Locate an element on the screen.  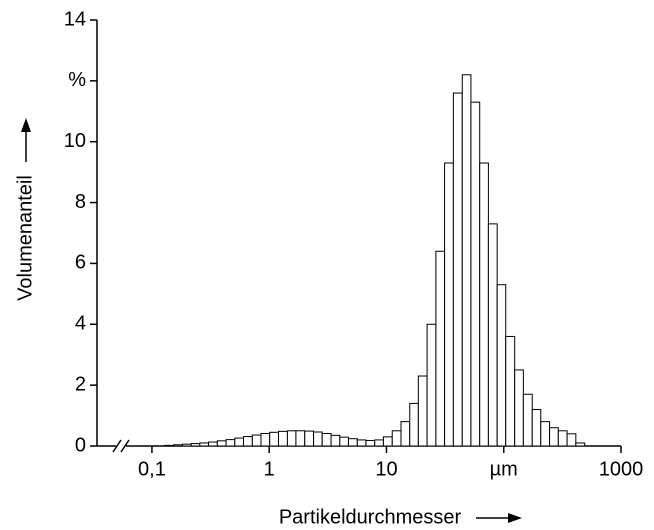
y-tick-label: 8 is located at coordinates (80, 202).